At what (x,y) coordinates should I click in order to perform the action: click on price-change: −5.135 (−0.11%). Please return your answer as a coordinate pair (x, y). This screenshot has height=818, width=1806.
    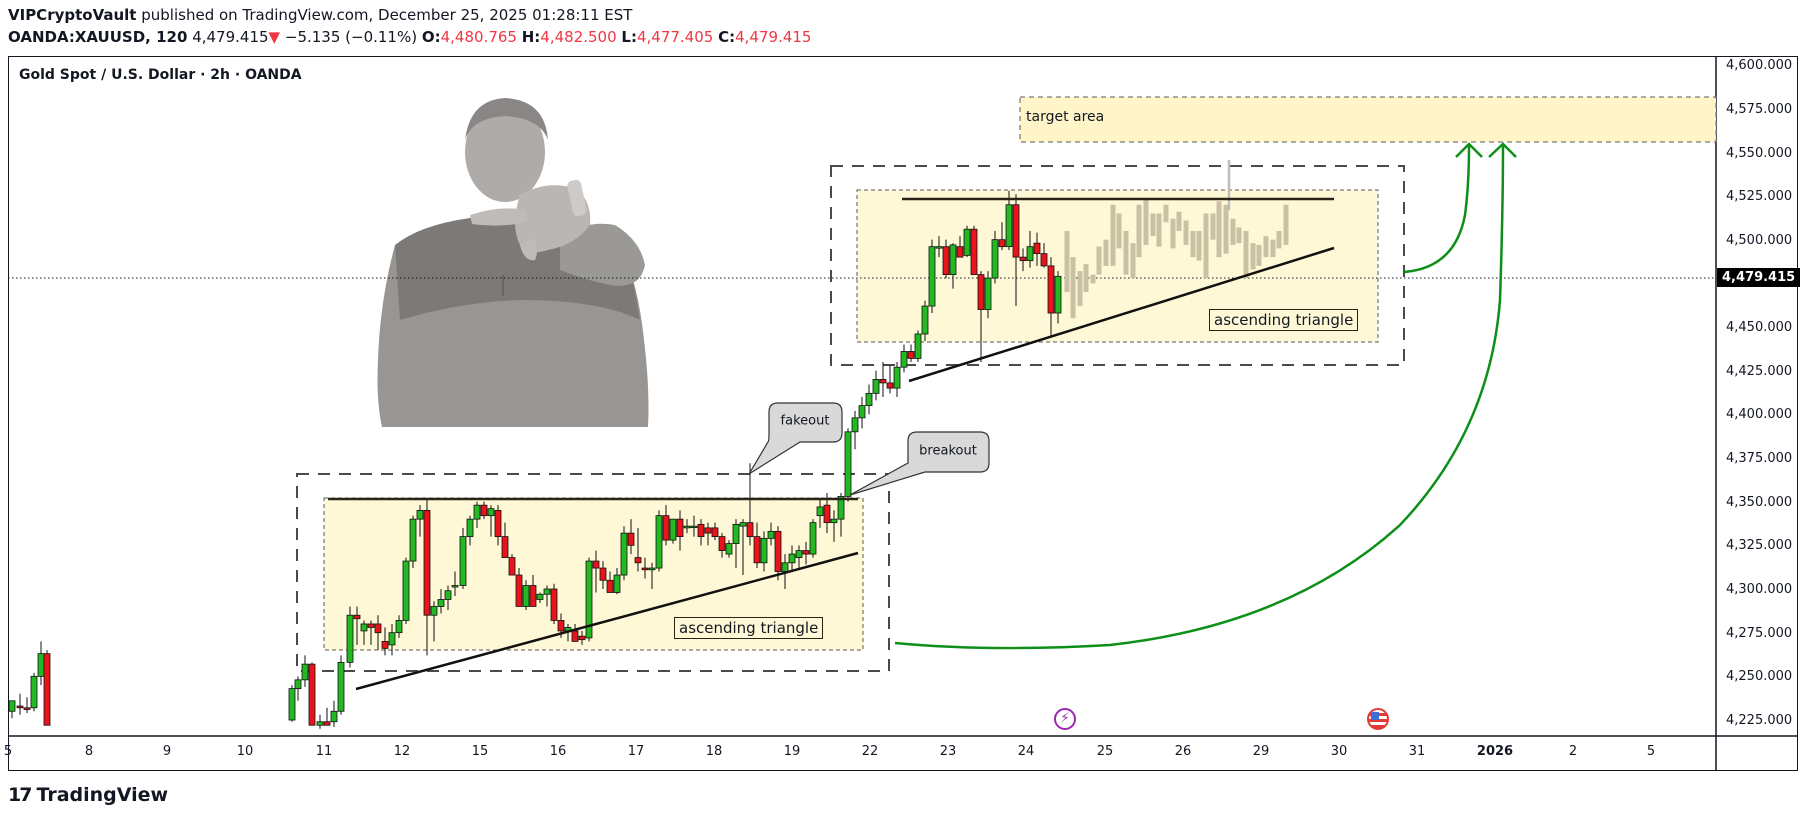
    Looking at the image, I should click on (351, 37).